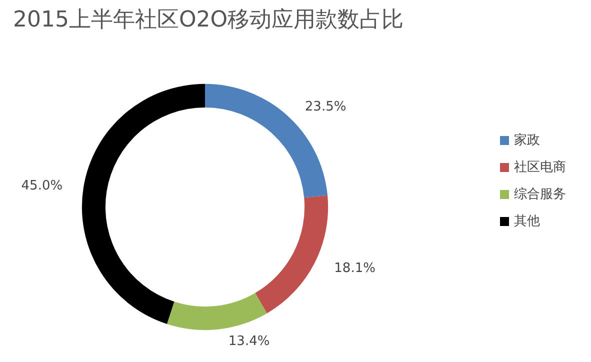 Image resolution: width=591 pixels, height=362 pixels. What do you see at coordinates (42, 186) in the screenshot?
I see `data-label: 45.0%` at bounding box center [42, 186].